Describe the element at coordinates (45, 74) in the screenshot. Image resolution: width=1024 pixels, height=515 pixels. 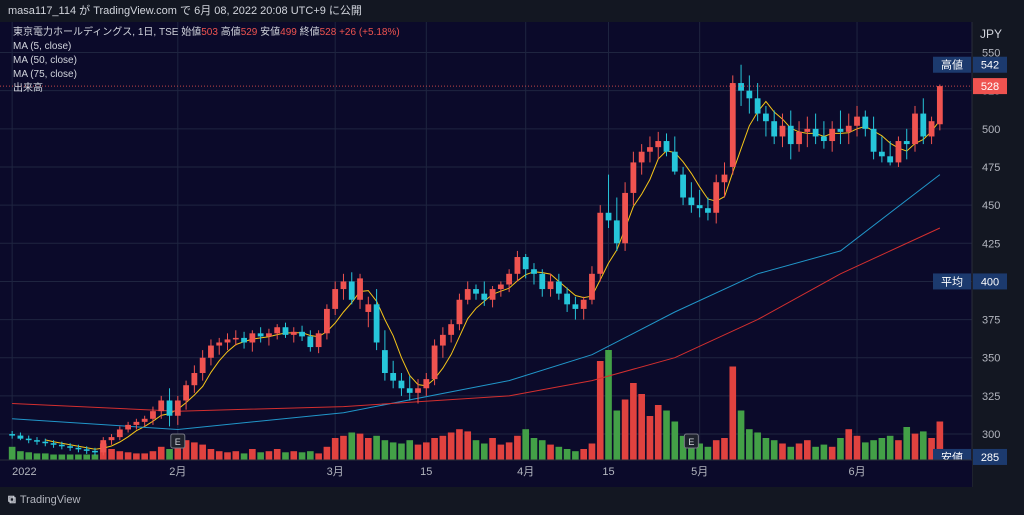
I see `ma75-row: MA (75, close)` at that location.